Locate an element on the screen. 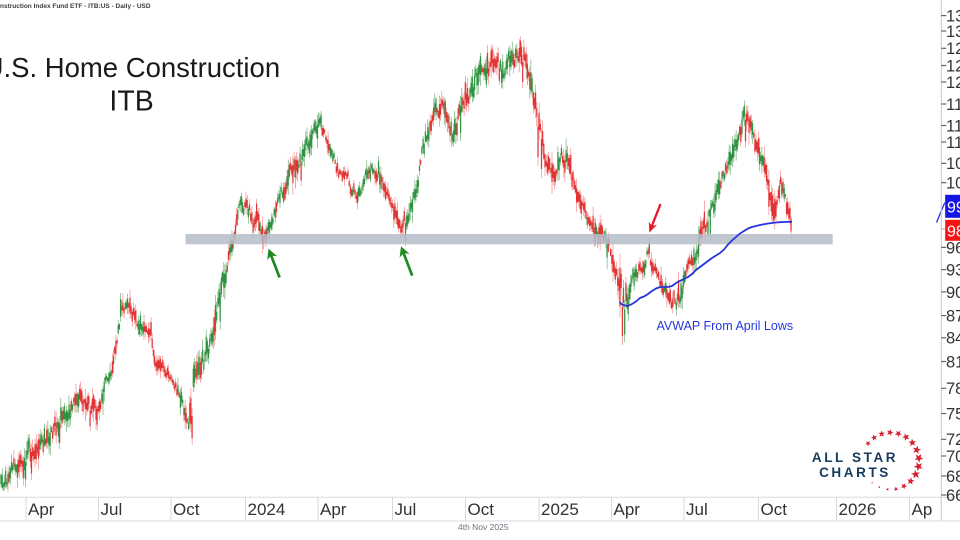 This screenshot has height=540, width=960. svg-text: 78 is located at coordinates (953, 389).